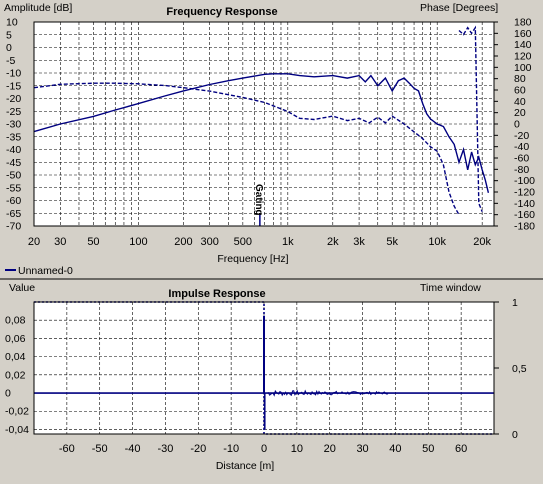 This screenshot has width=543, height=484. Describe the element at coordinates (515, 303) in the screenshot. I see `y2-tick-label: 1` at that location.